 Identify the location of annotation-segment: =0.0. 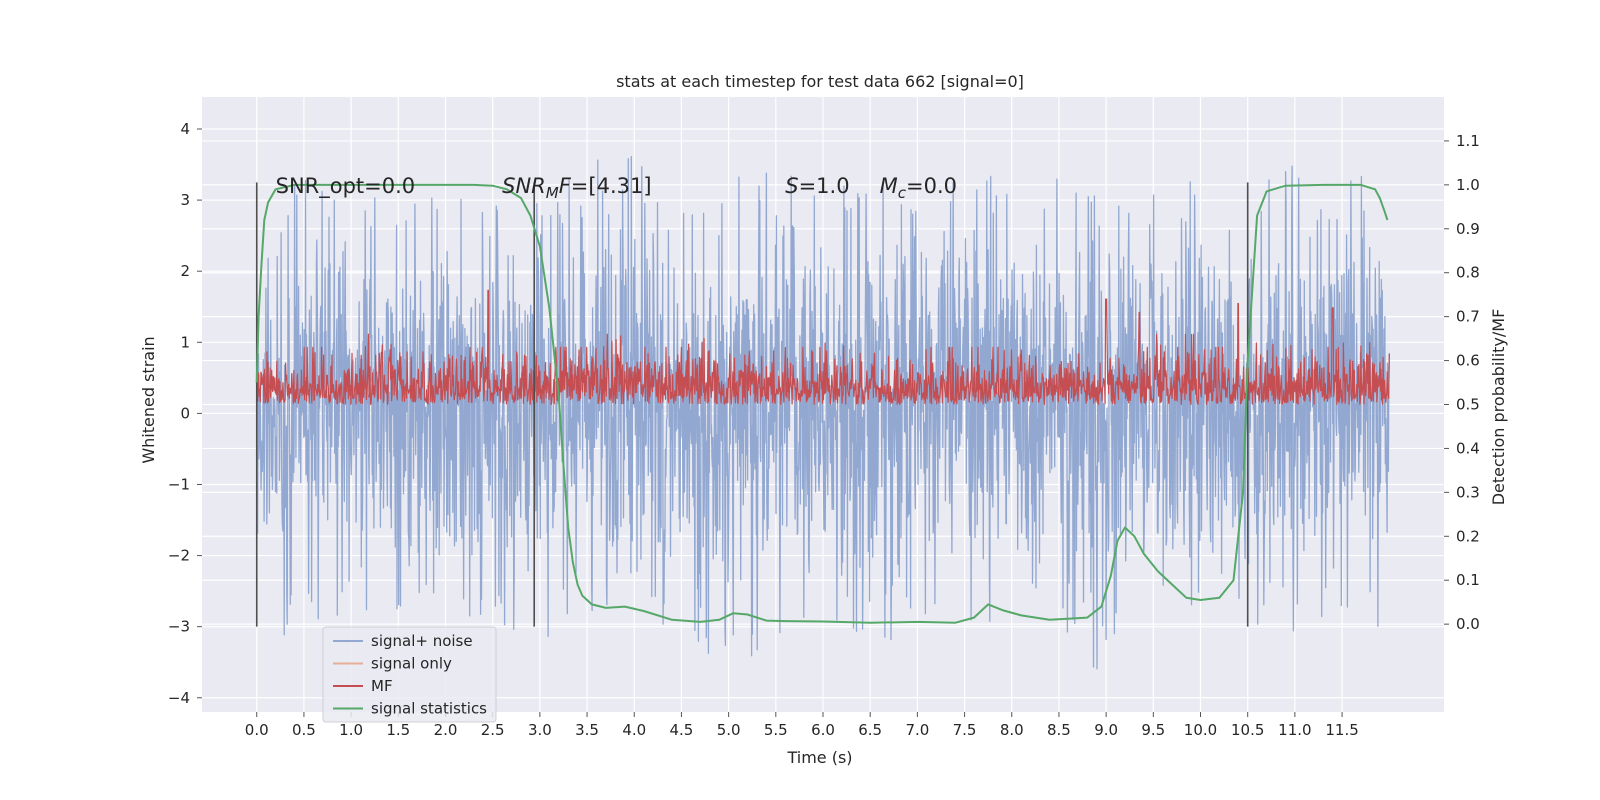
(931, 186).